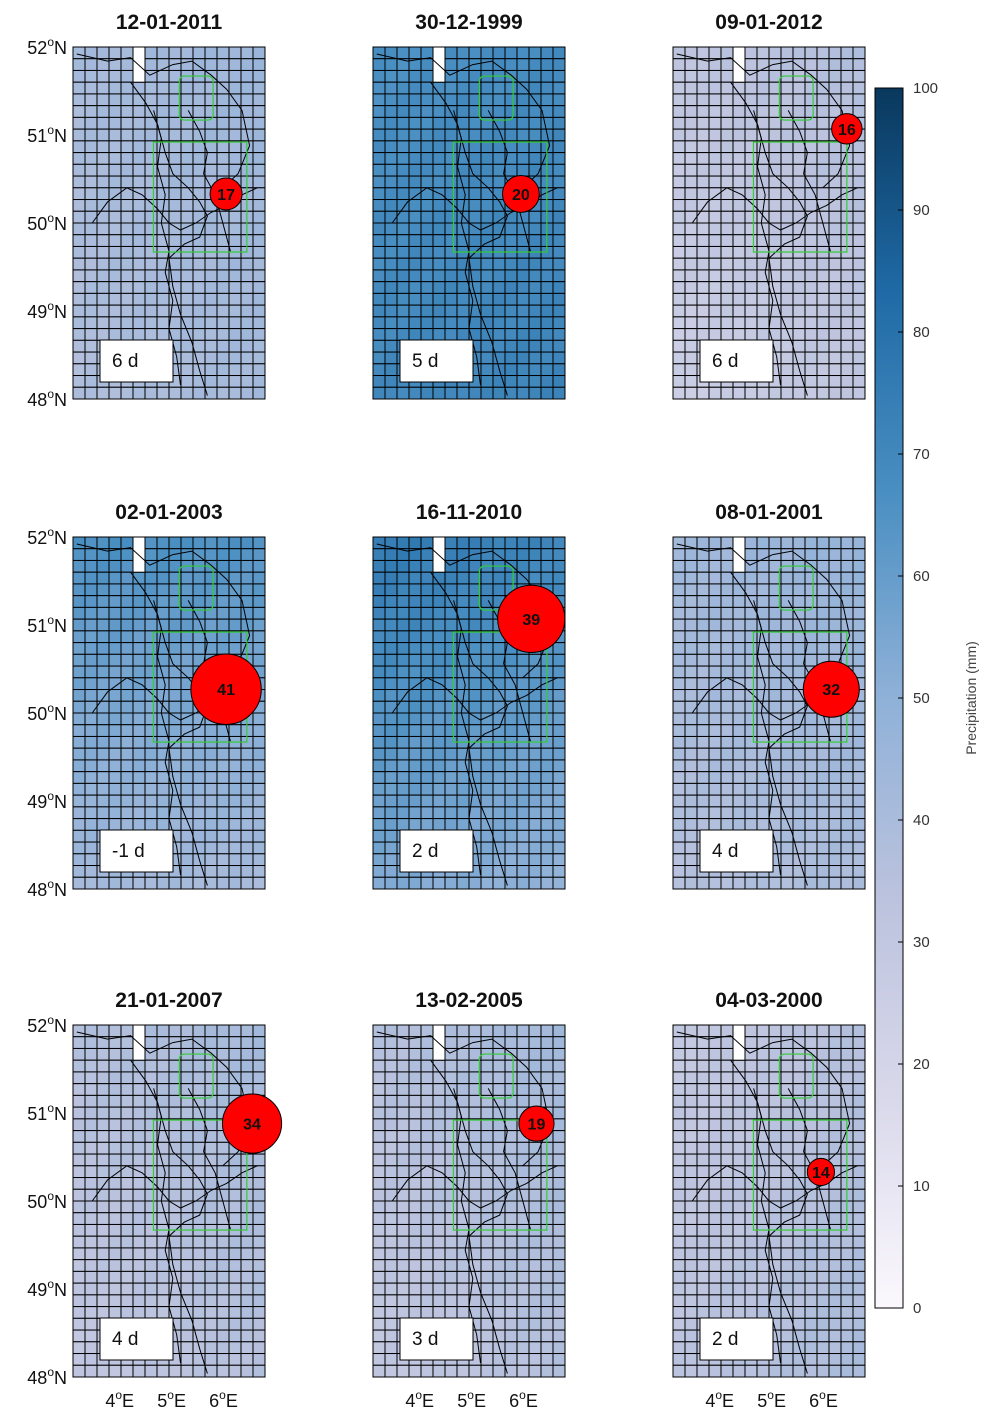  Describe the element at coordinates (425, 1339) in the screenshot. I see `lag-label: 3 d` at that location.